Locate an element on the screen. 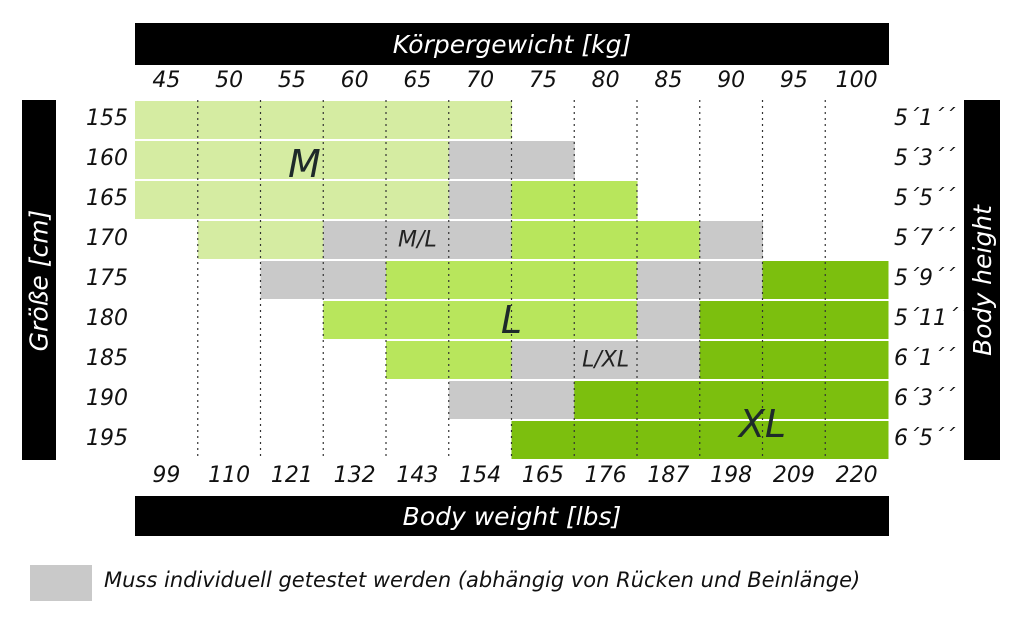 The width and height of the screenshot is (1024, 627). cell-xl-r5-c11 is located at coordinates (857, 320).